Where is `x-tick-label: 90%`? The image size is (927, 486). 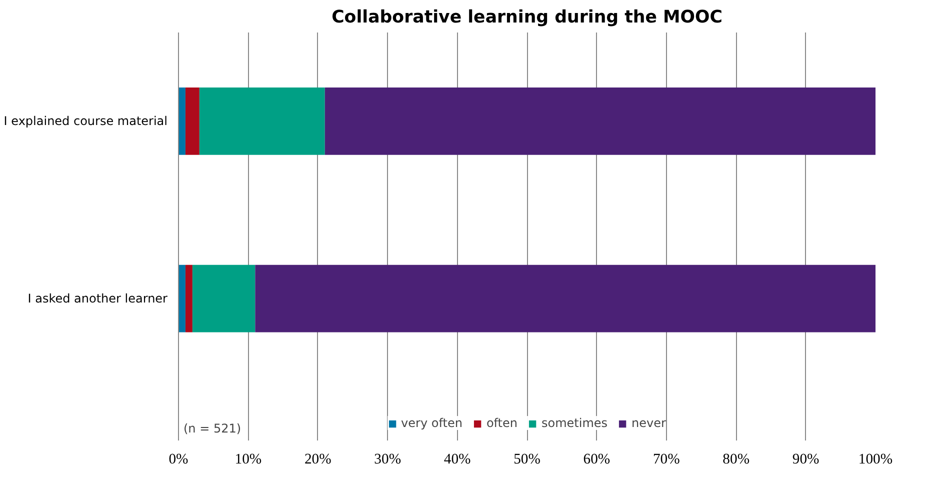 x-tick-label: 90% is located at coordinates (806, 460).